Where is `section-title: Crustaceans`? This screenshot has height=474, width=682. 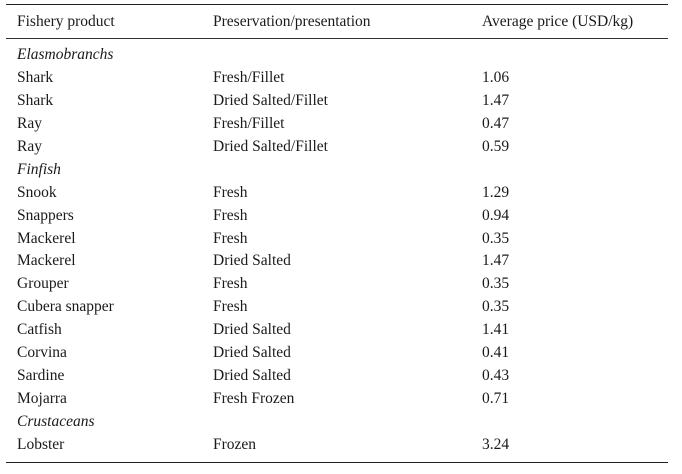
section-title: Crustaceans is located at coordinates (56, 421).